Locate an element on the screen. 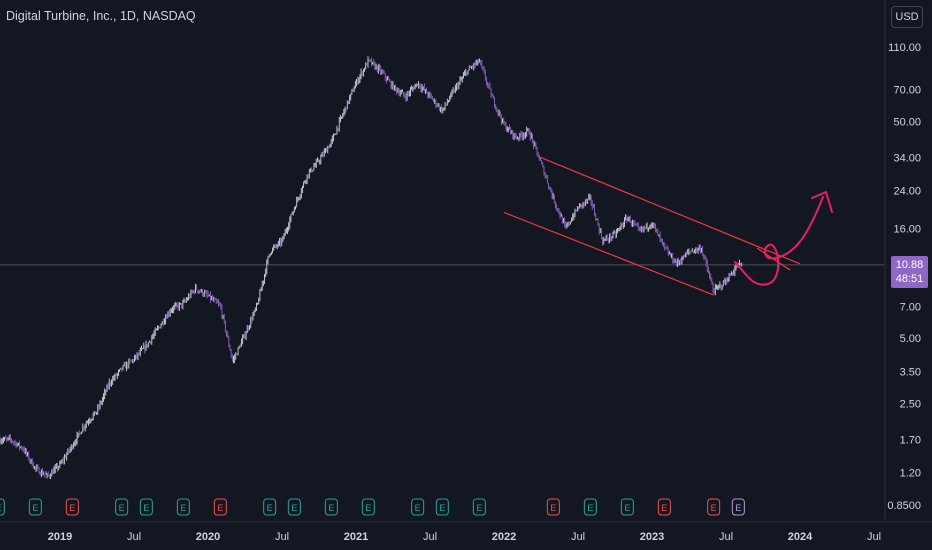 The width and height of the screenshot is (932, 550). y-tick-label: 1.70 is located at coordinates (910, 441).